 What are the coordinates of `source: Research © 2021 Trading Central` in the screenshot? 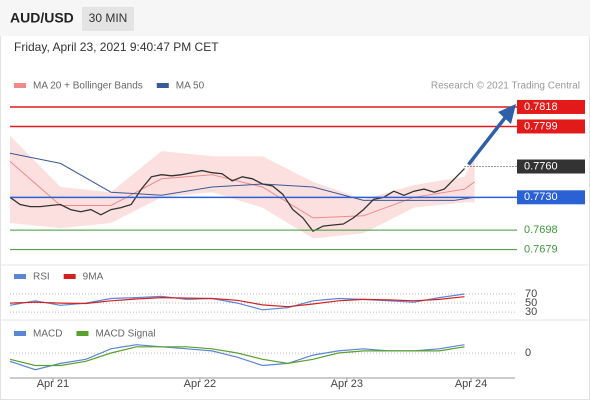 It's located at (505, 86).